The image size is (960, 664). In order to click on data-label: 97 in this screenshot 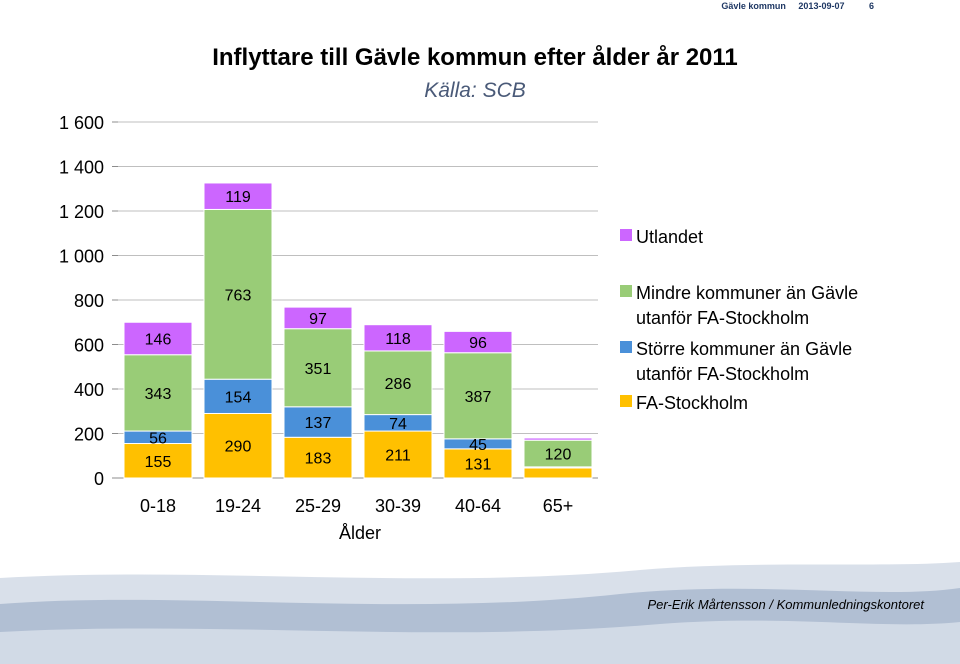, I will do `click(318, 319)`.